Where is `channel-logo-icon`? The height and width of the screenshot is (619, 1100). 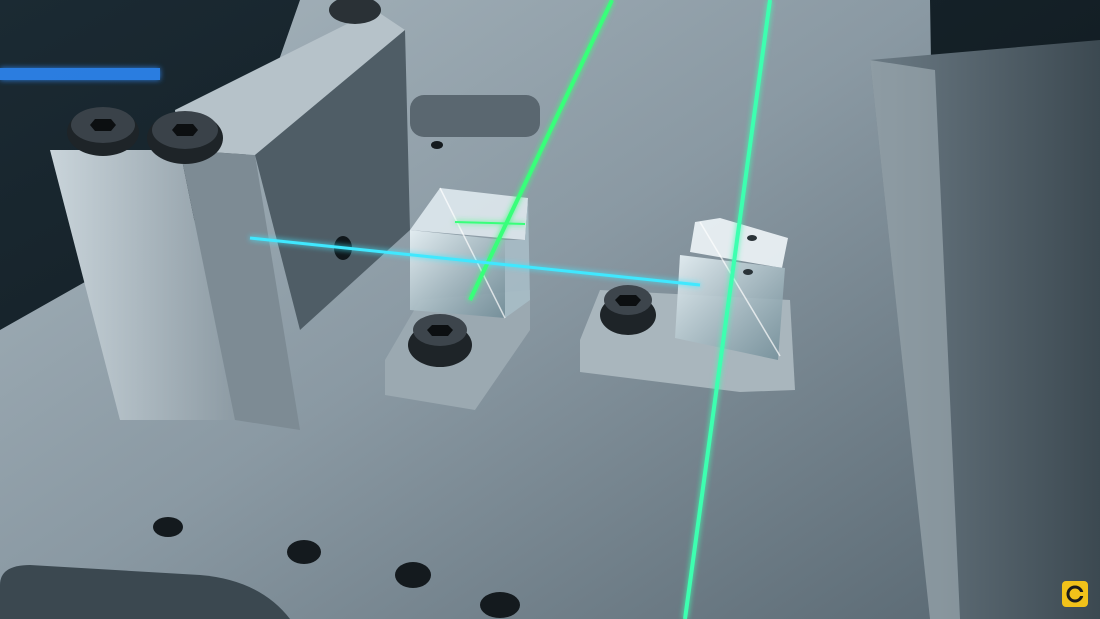 channel-logo-icon is located at coordinates (1075, 594).